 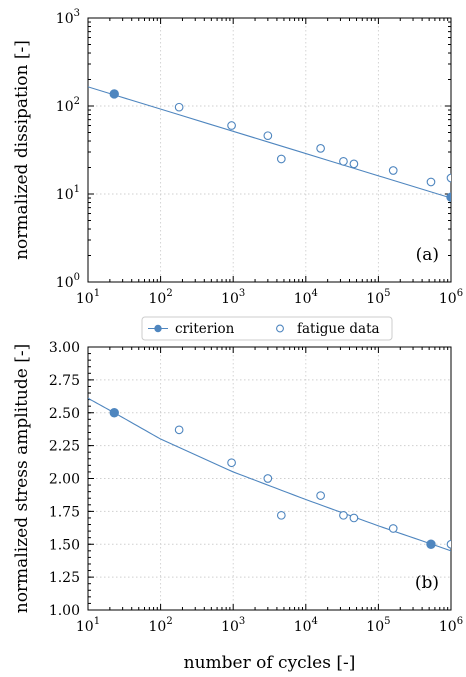 I want to click on y-tick-label: 1.00, so click(x=64, y=611).